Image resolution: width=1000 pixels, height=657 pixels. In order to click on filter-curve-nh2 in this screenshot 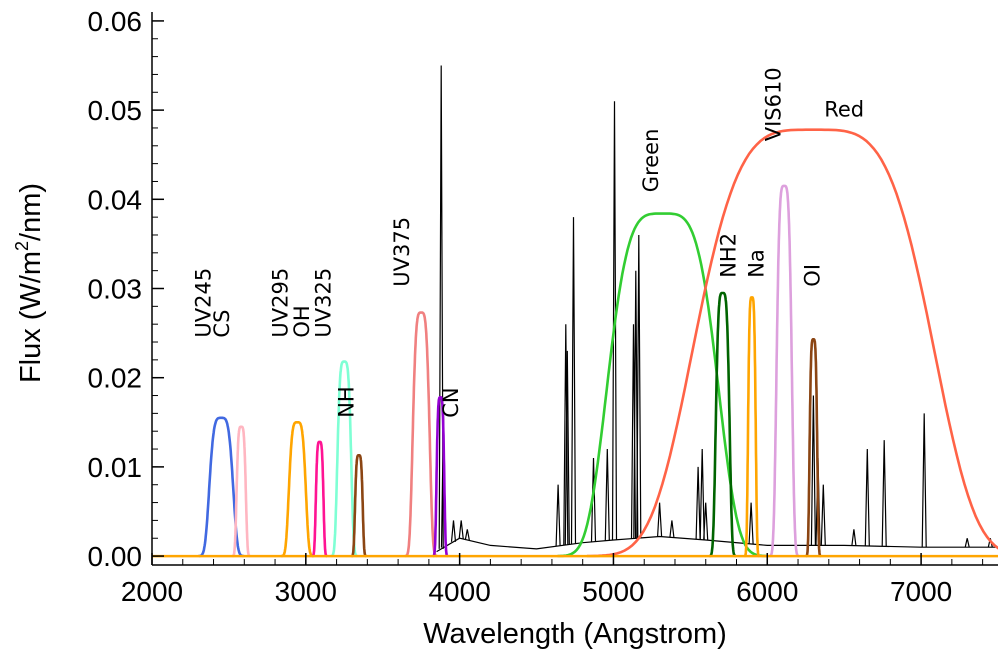, I will do `click(722, 424)`.